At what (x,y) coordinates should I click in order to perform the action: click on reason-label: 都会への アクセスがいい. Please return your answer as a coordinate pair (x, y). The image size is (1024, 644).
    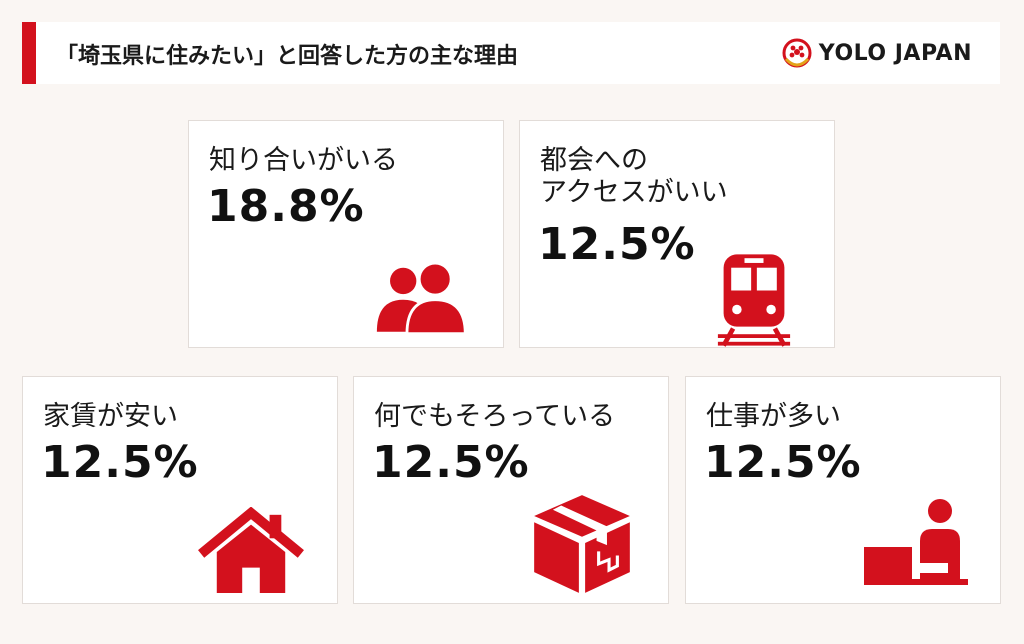
    Looking at the image, I should click on (634, 177).